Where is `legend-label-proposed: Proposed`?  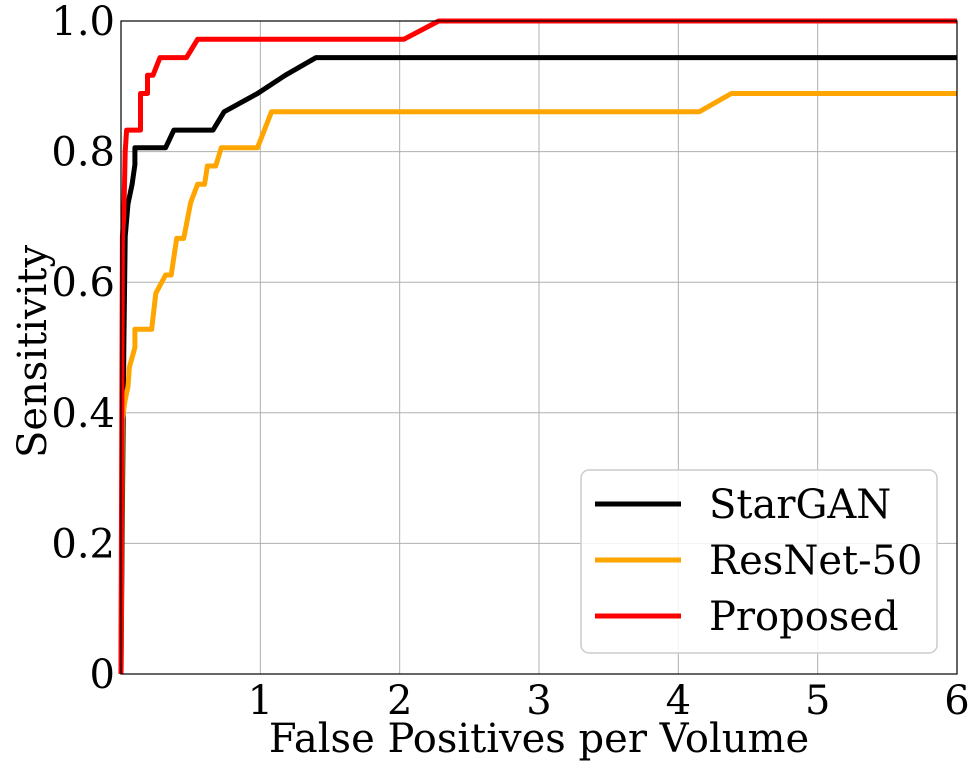 legend-label-proposed: Proposed is located at coordinates (804, 617).